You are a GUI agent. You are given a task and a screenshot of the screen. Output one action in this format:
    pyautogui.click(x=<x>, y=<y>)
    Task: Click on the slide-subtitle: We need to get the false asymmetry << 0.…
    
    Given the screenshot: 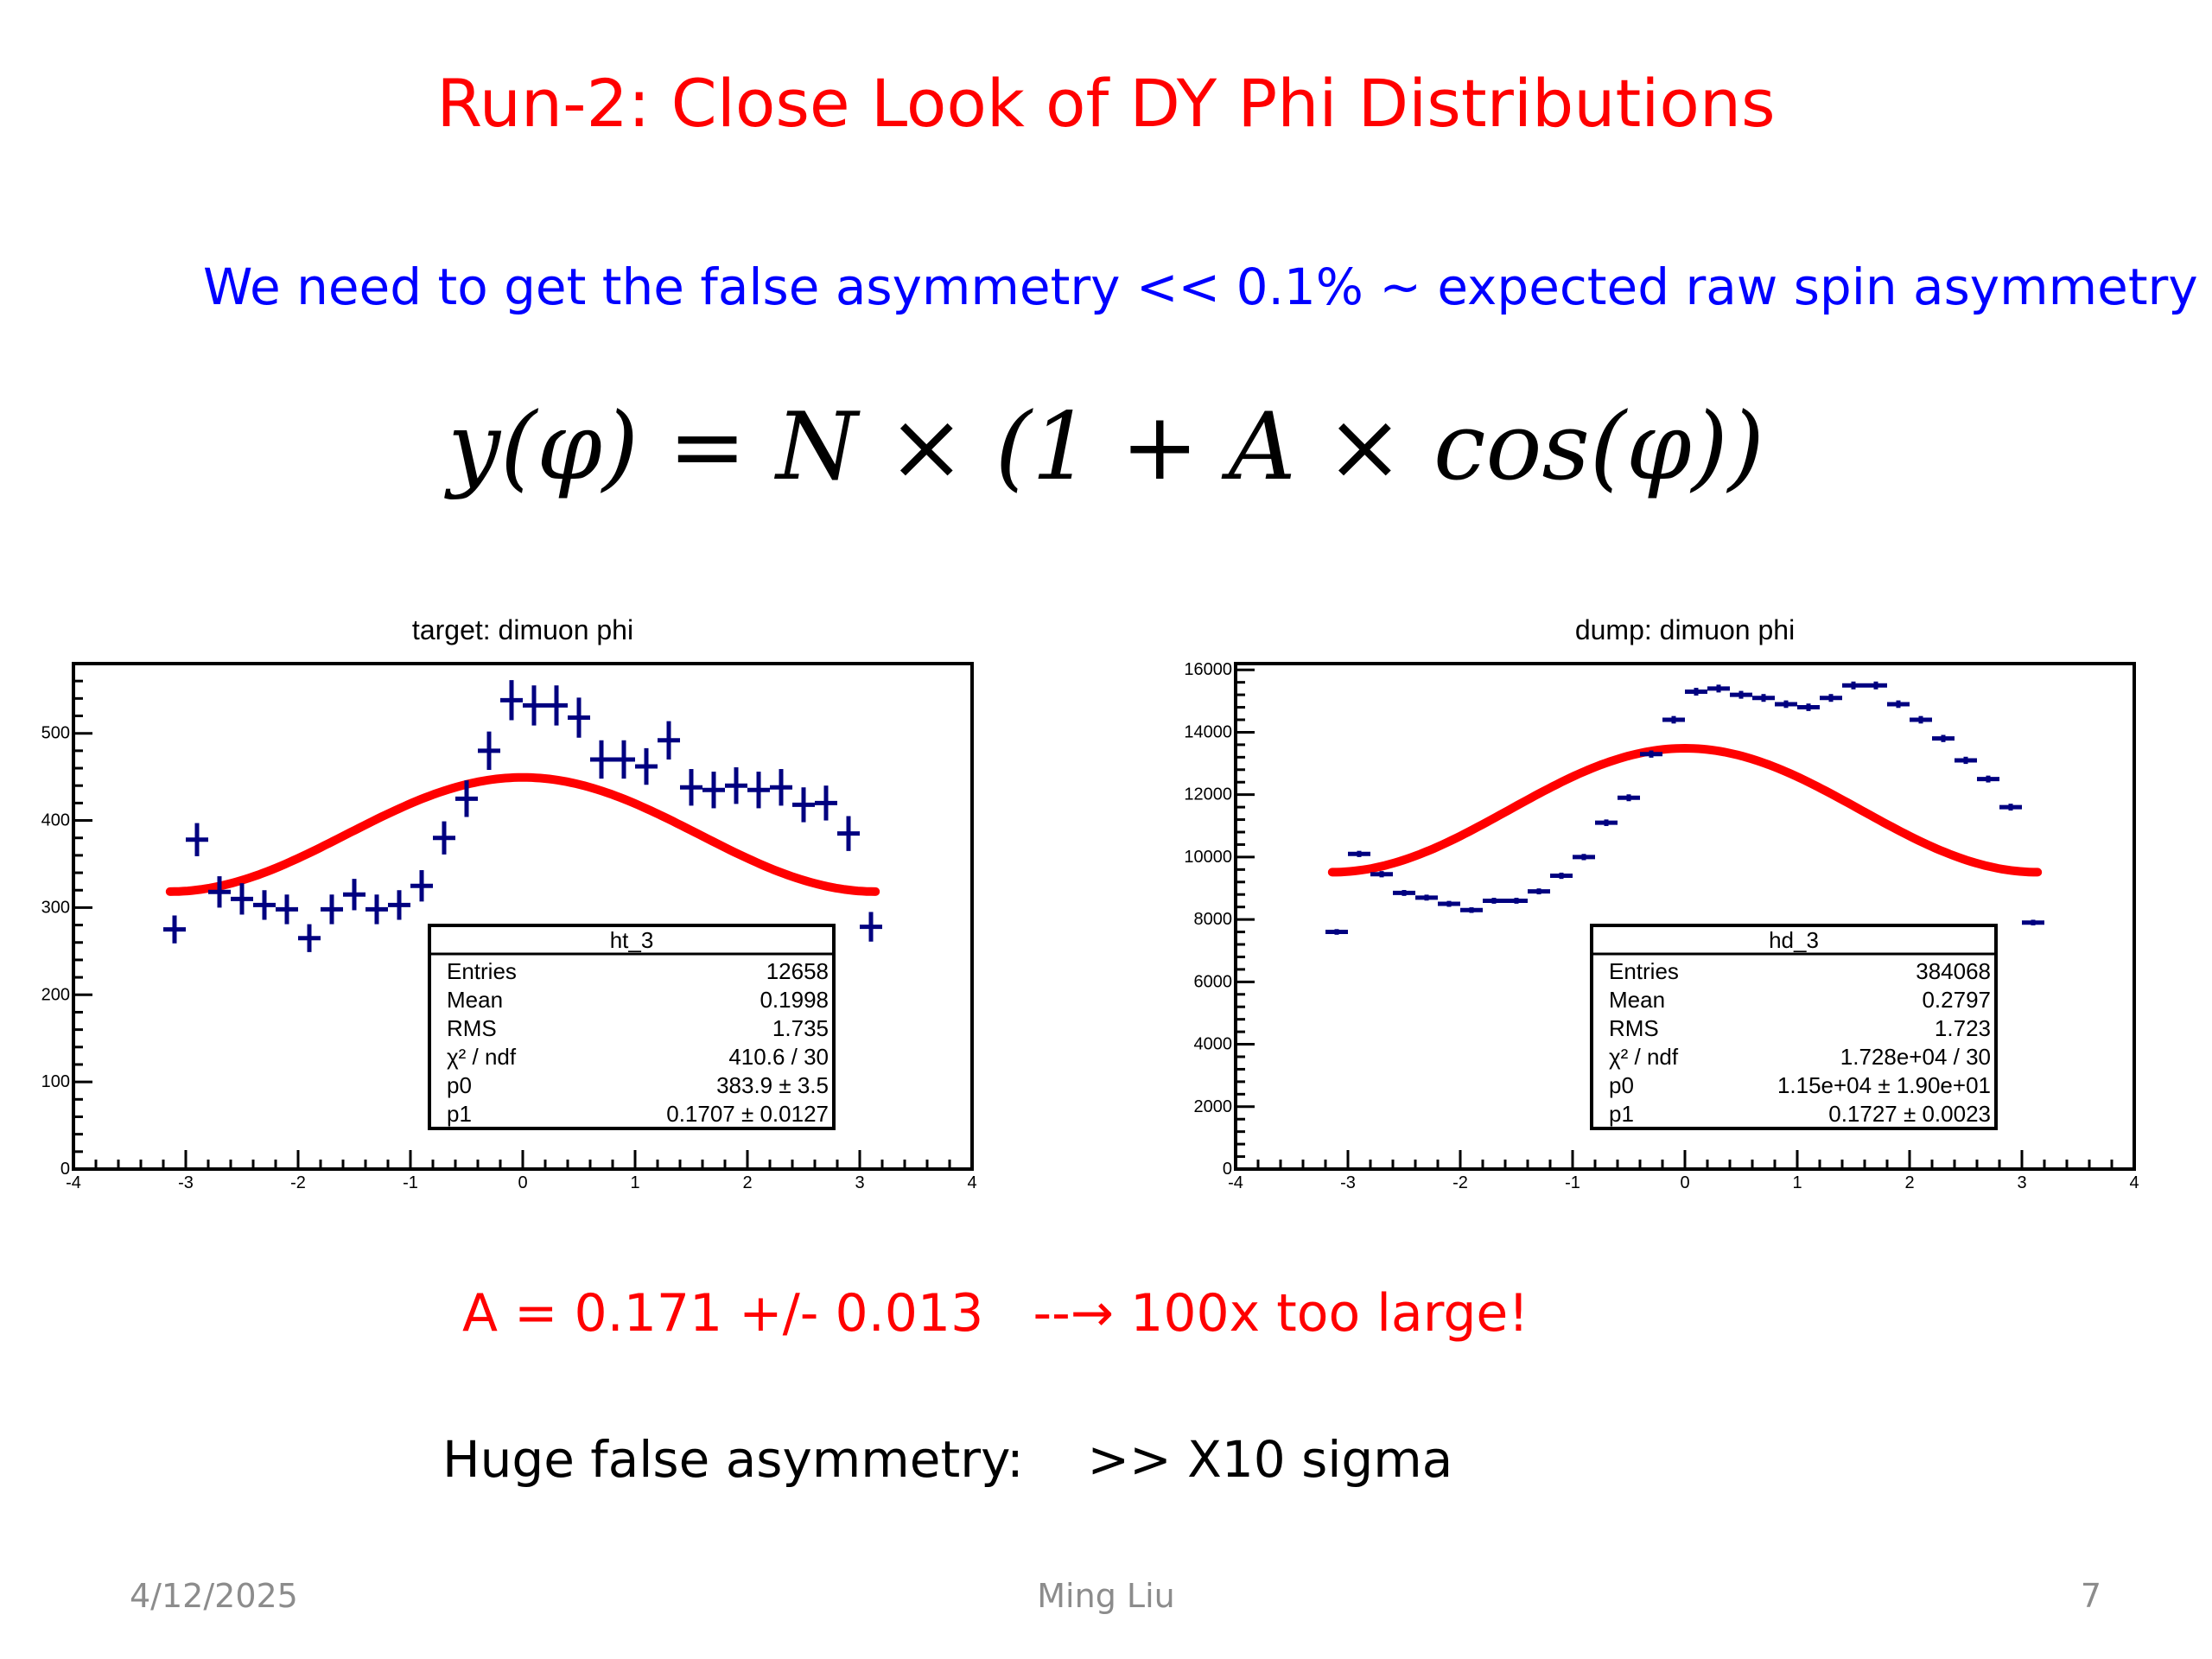 What is the action you would take?
    pyautogui.click(x=1200, y=286)
    